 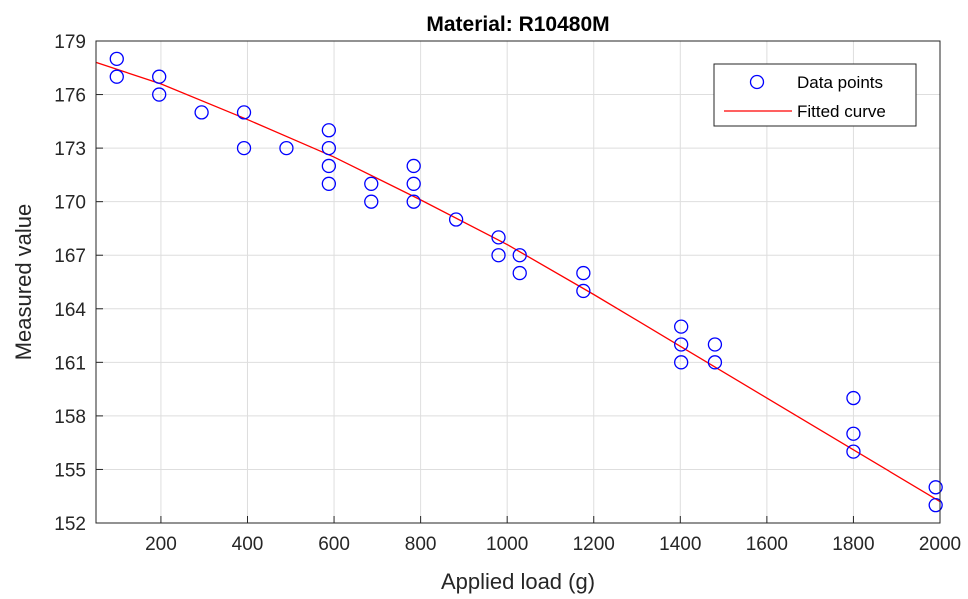 What do you see at coordinates (70, 524) in the screenshot?
I see `y-tick-label: 152` at bounding box center [70, 524].